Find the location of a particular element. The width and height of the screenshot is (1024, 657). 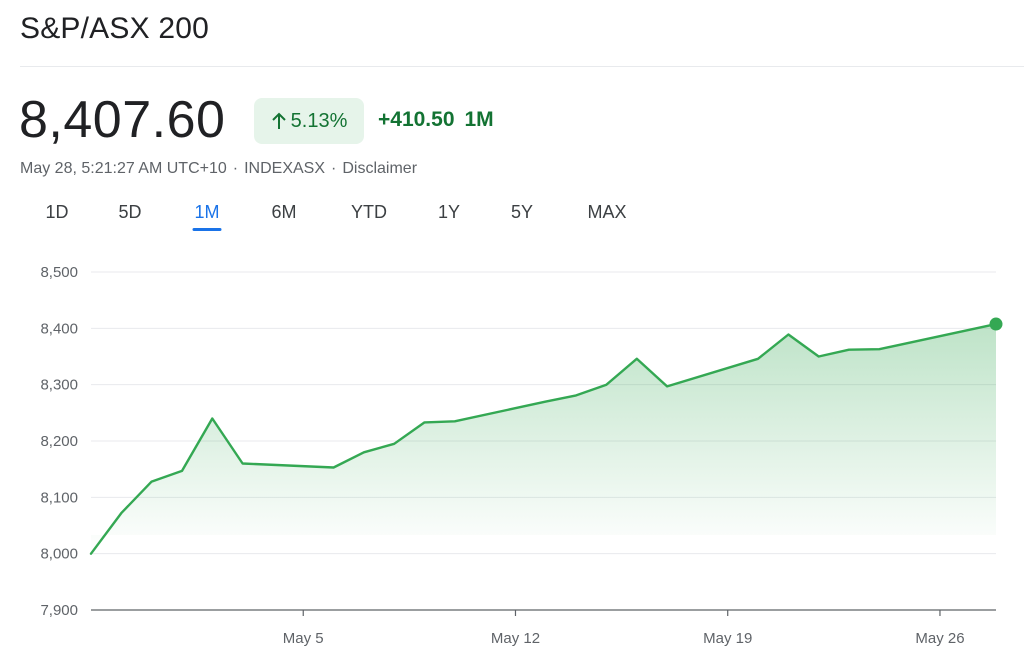

y-tick-label: 8,400 is located at coordinates (59, 328).